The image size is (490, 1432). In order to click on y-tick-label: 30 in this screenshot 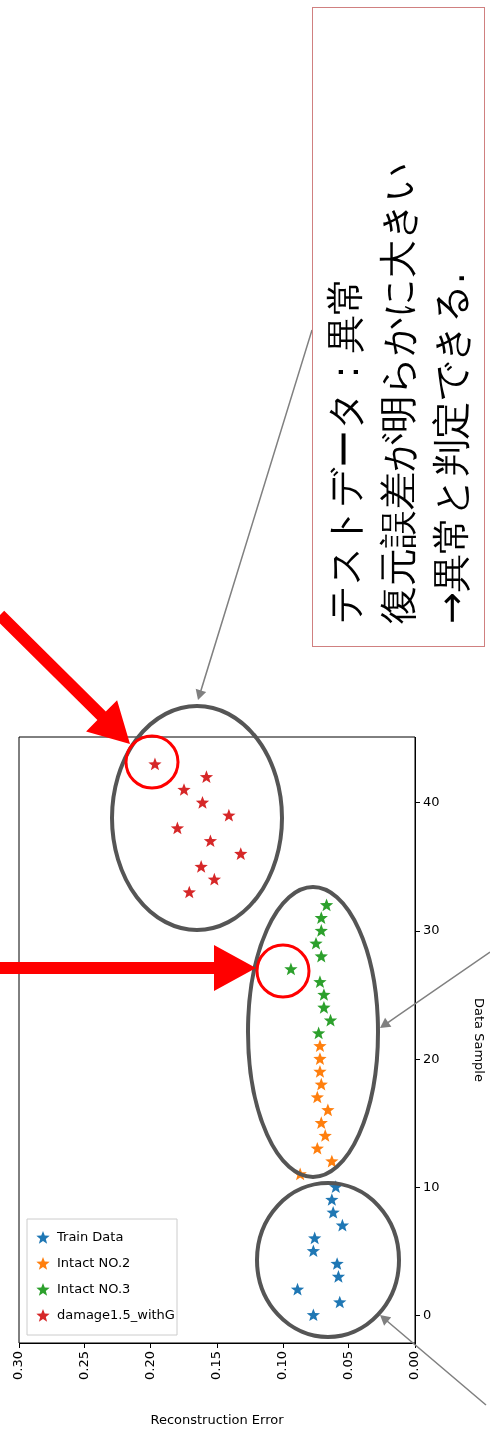, I will do `click(431, 930)`.